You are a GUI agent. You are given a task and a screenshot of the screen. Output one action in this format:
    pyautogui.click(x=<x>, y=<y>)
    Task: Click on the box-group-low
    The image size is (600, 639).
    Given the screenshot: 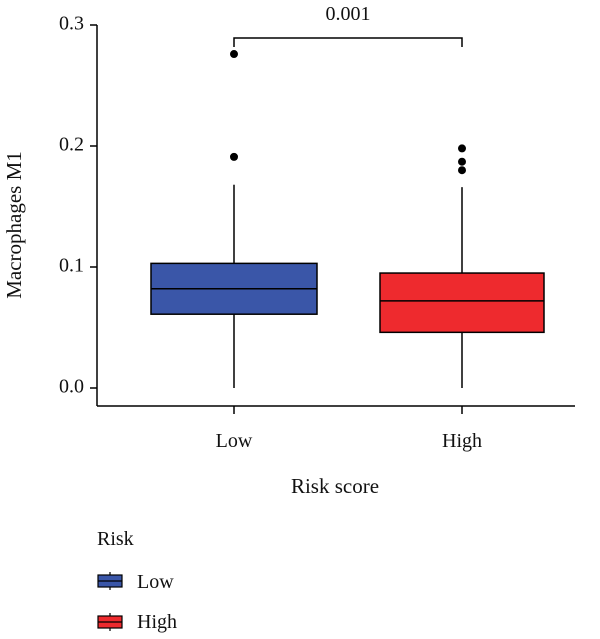 What is the action you would take?
    pyautogui.click(x=234, y=219)
    